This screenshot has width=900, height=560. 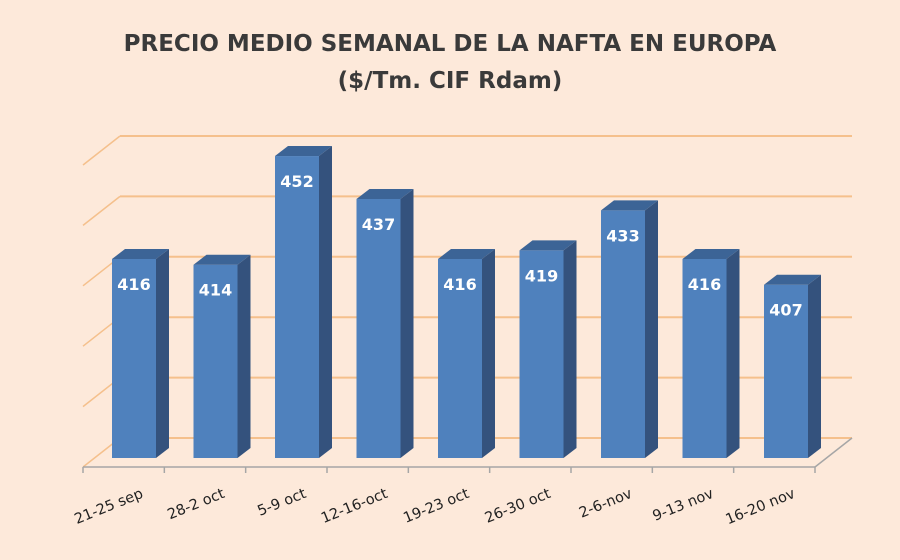 I want to click on chart-floor, so click(x=467, y=455).